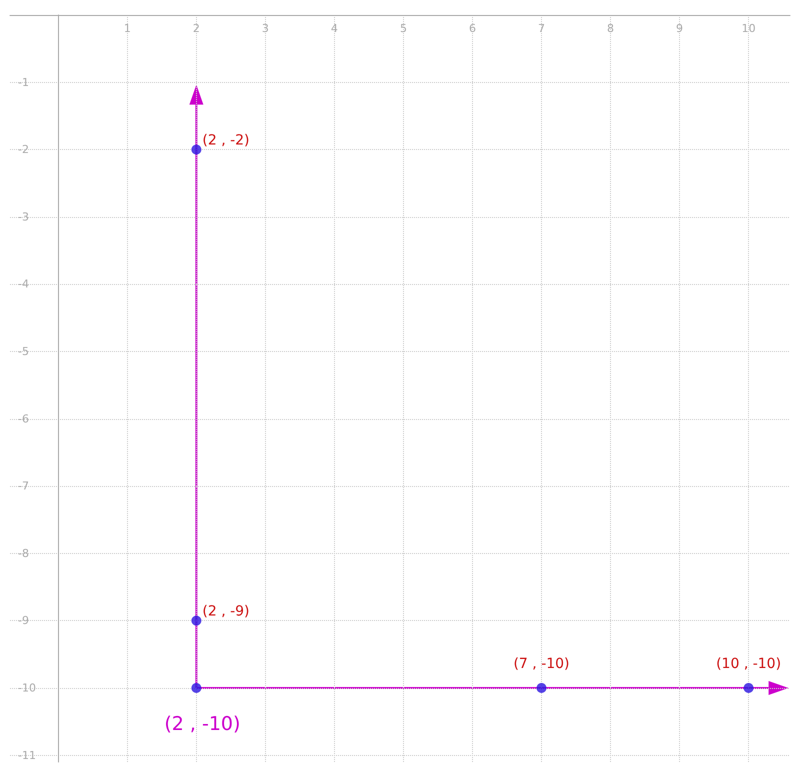 The height and width of the screenshot is (767, 800). I want to click on y-tick-label: -11, so click(27, 755).